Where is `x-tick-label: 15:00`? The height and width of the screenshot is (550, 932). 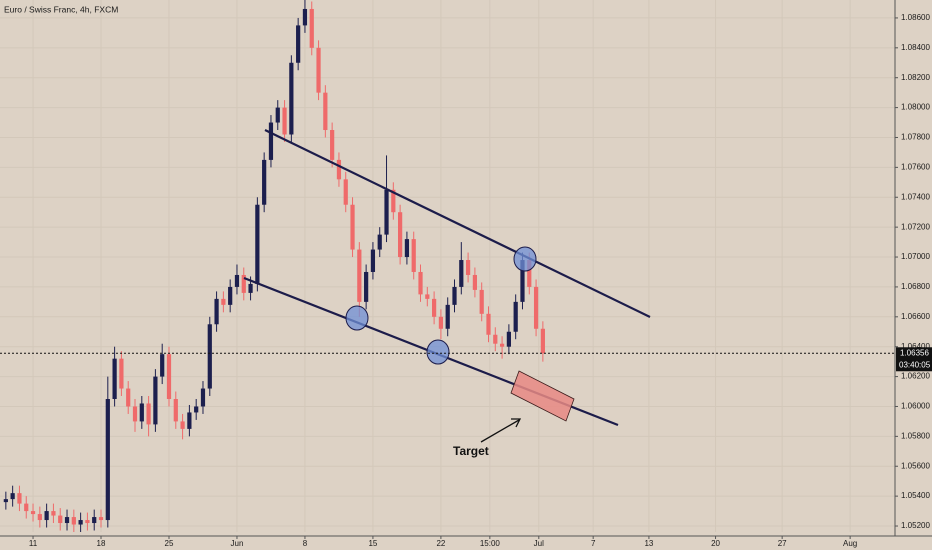 x-tick-label: 15:00 is located at coordinates (490, 543).